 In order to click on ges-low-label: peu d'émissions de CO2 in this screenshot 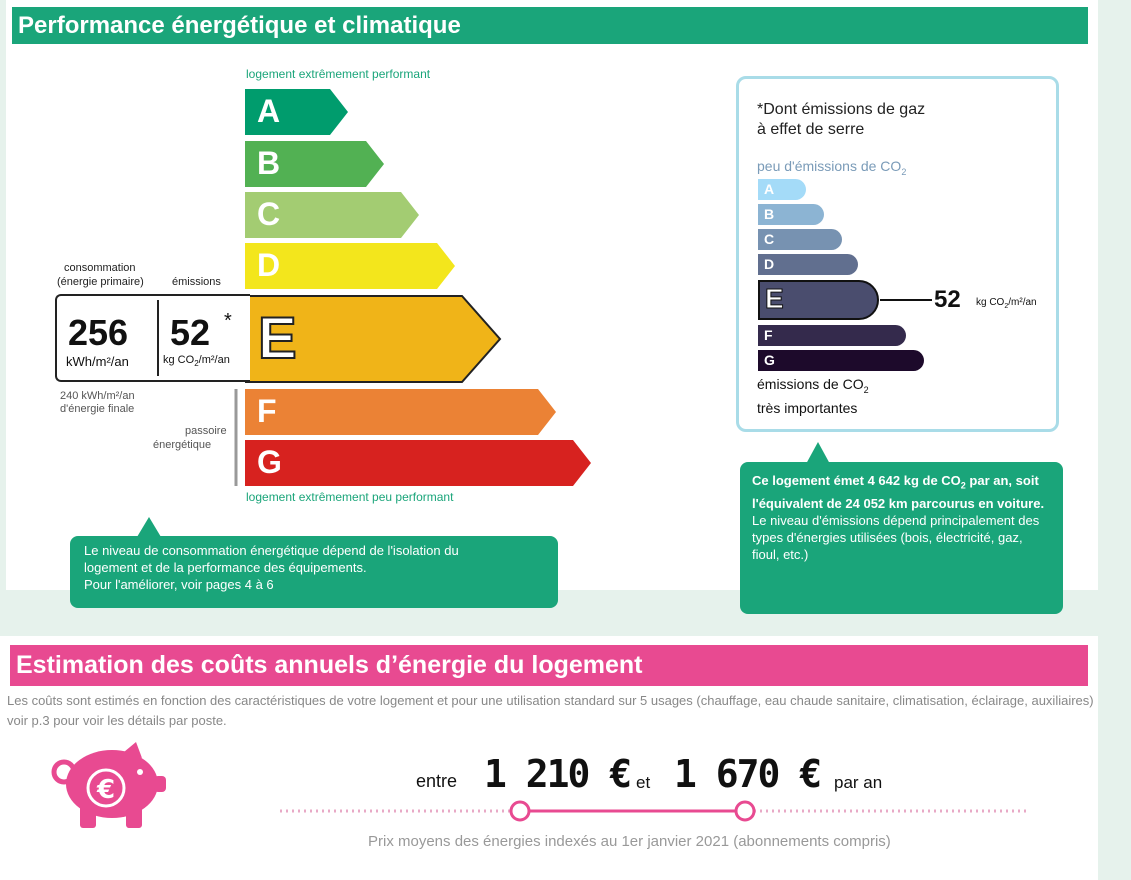, I will do `click(832, 167)`.